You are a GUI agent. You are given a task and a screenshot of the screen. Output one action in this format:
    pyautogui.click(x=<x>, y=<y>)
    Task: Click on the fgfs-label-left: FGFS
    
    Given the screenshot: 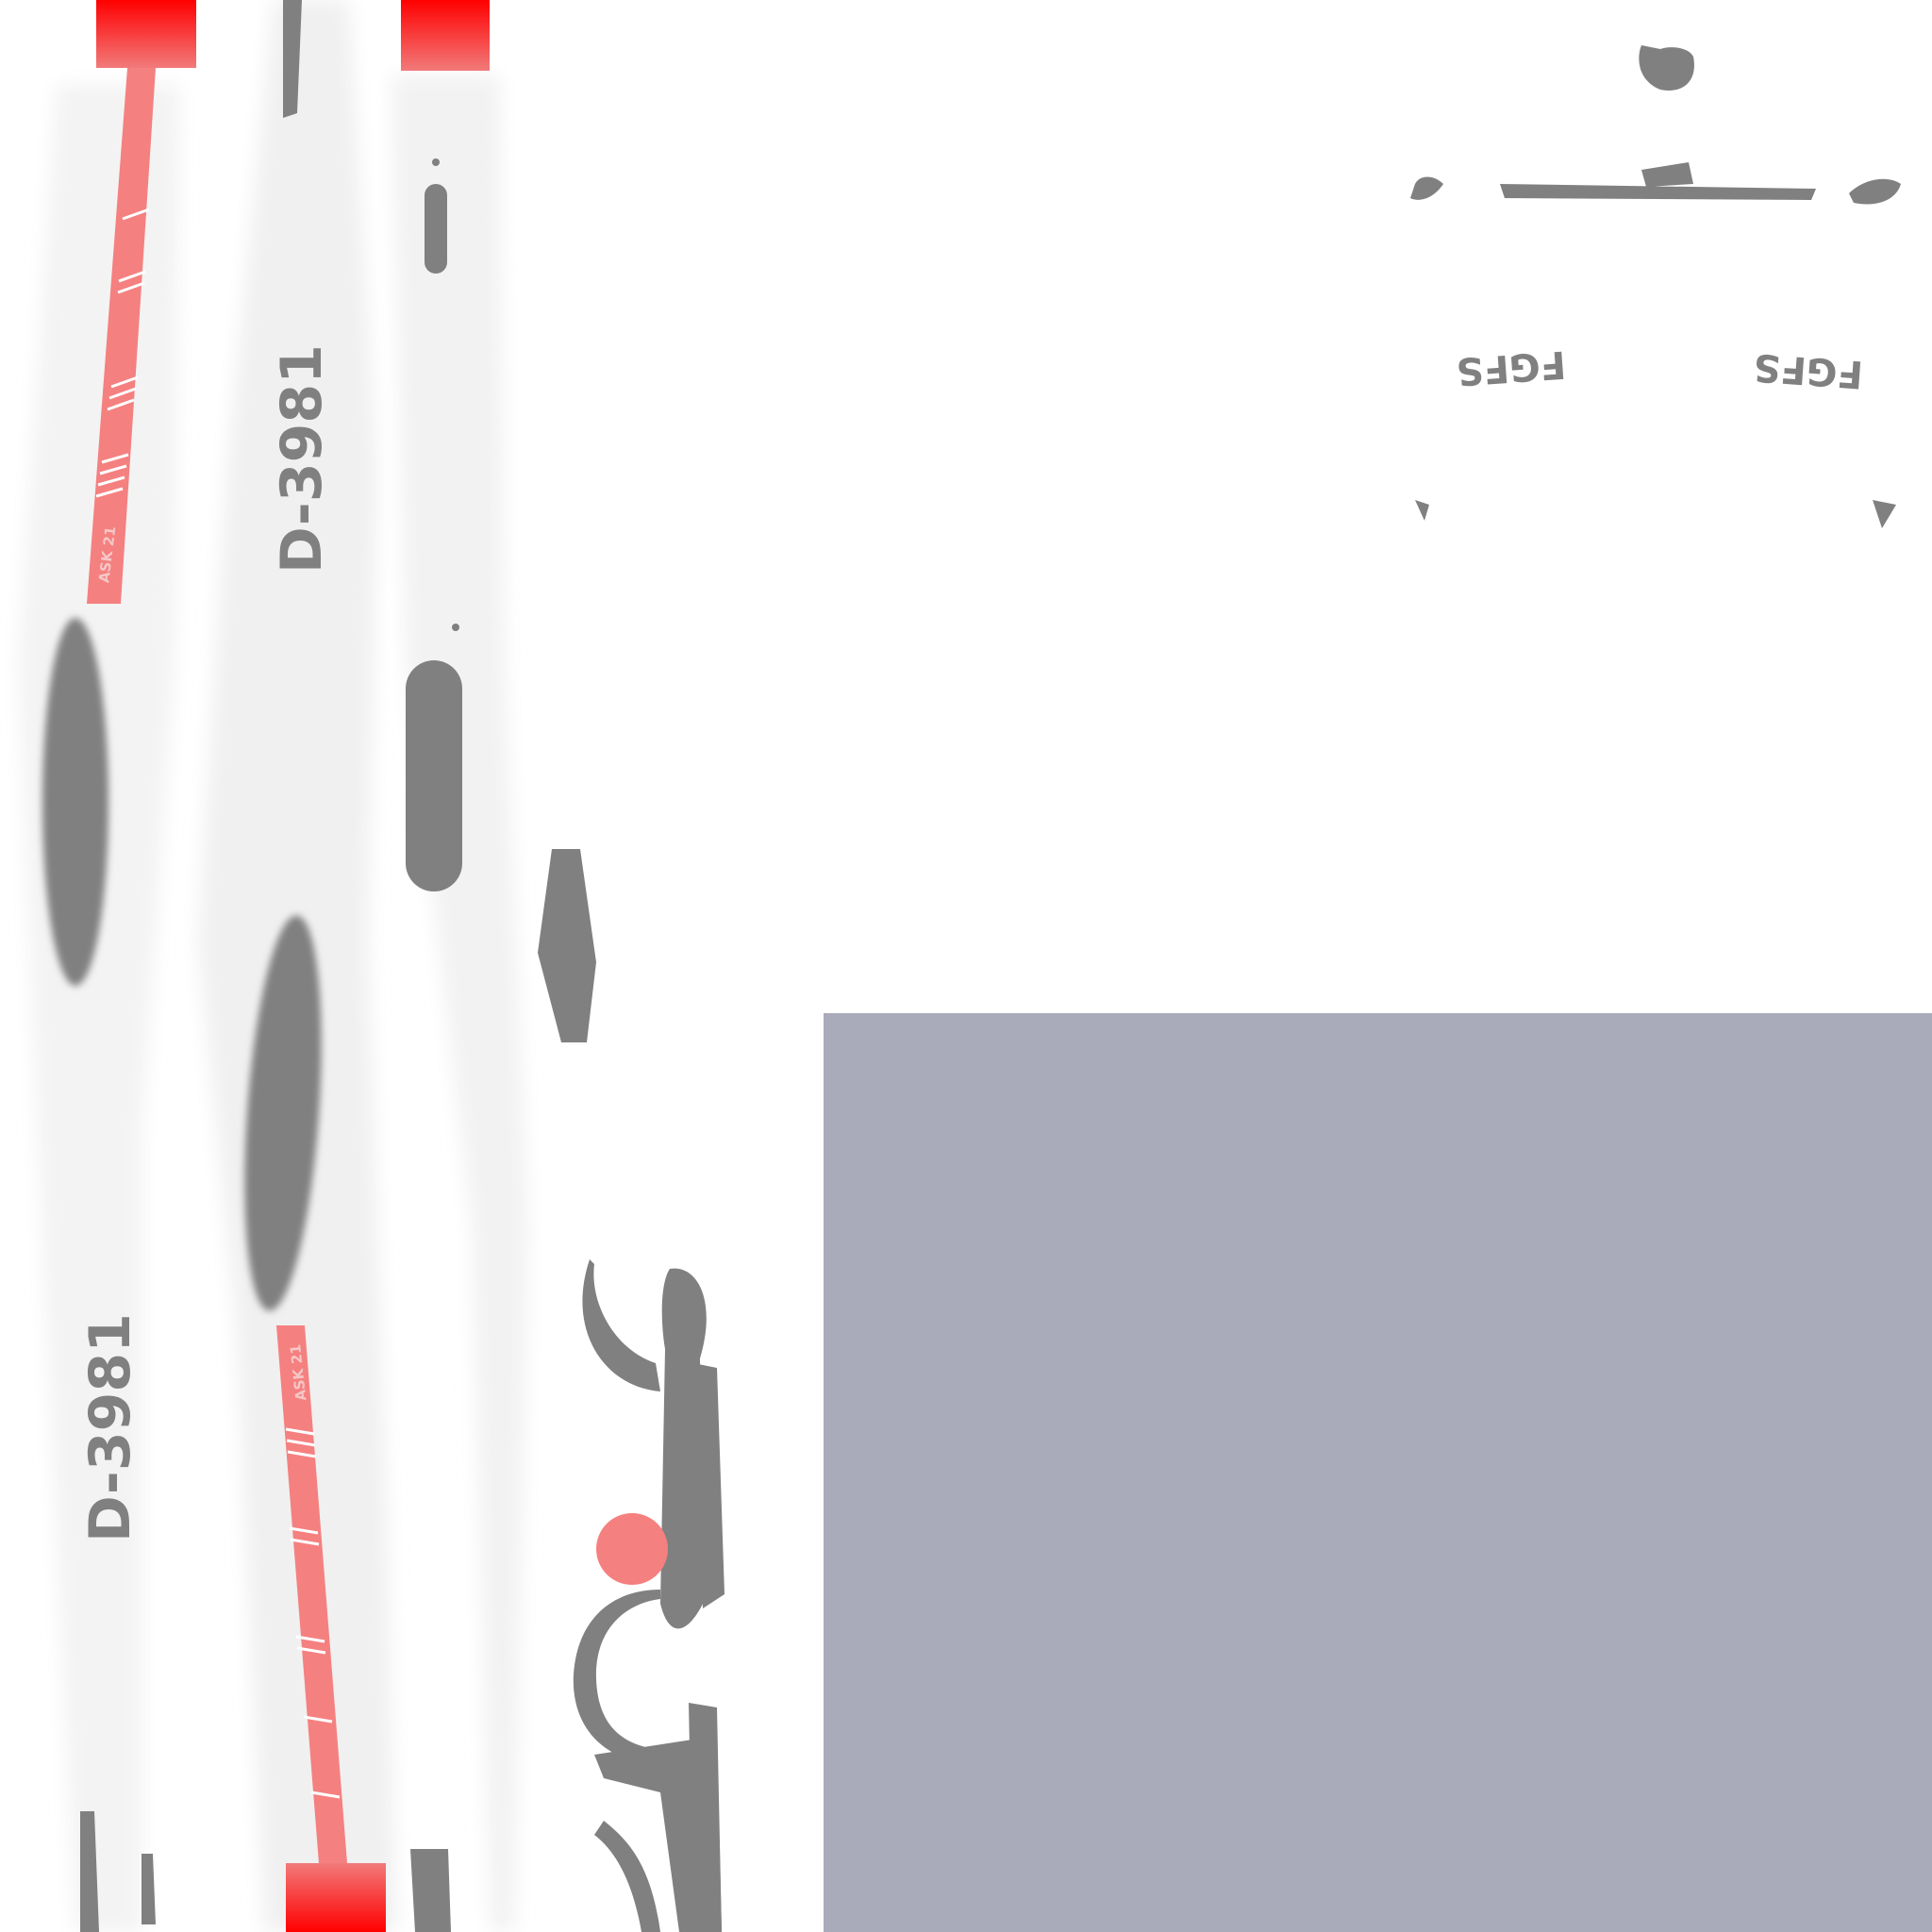 What is the action you would take?
    pyautogui.click(x=1511, y=367)
    